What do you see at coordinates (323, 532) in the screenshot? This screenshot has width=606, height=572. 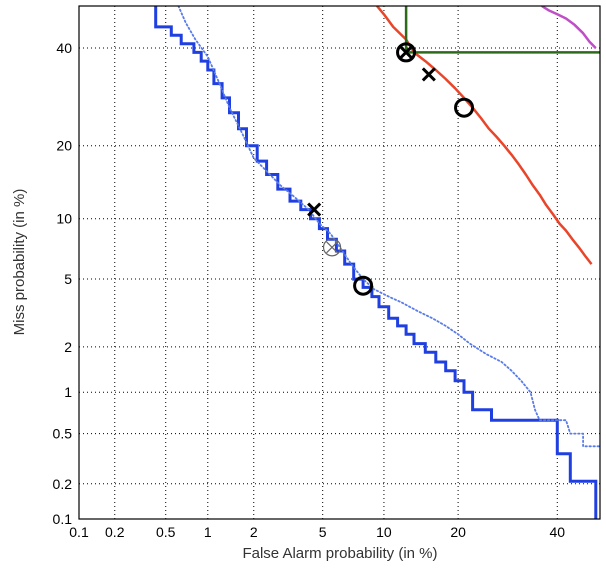 I see `x-tick-label-5: 5` at bounding box center [323, 532].